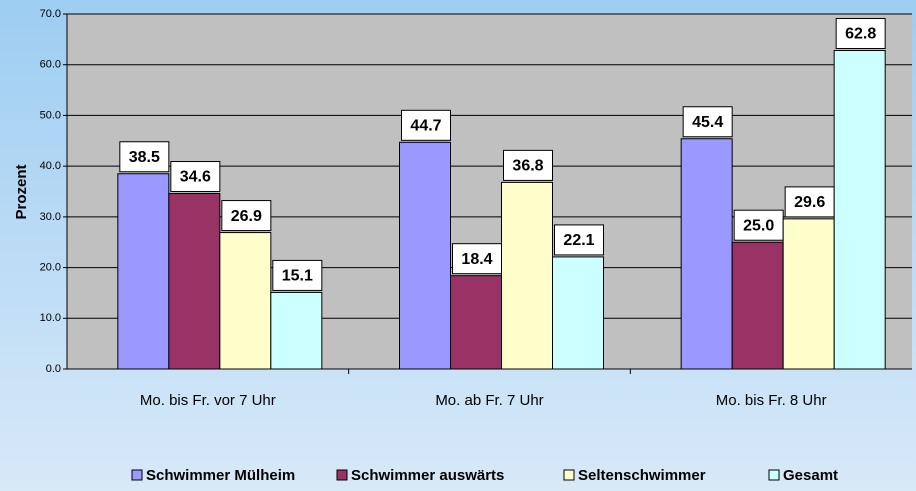  I want to click on y-tick-label: 70.0, so click(50, 14).